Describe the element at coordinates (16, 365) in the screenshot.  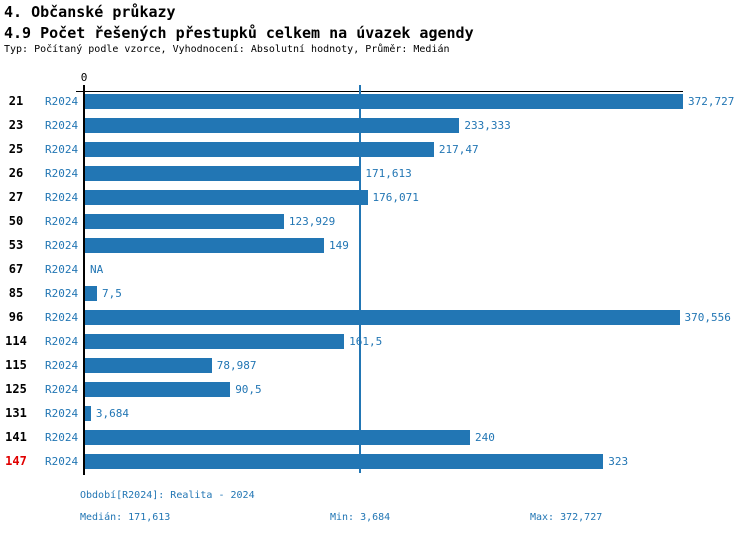
I see `row-category-label: 115` at that location.